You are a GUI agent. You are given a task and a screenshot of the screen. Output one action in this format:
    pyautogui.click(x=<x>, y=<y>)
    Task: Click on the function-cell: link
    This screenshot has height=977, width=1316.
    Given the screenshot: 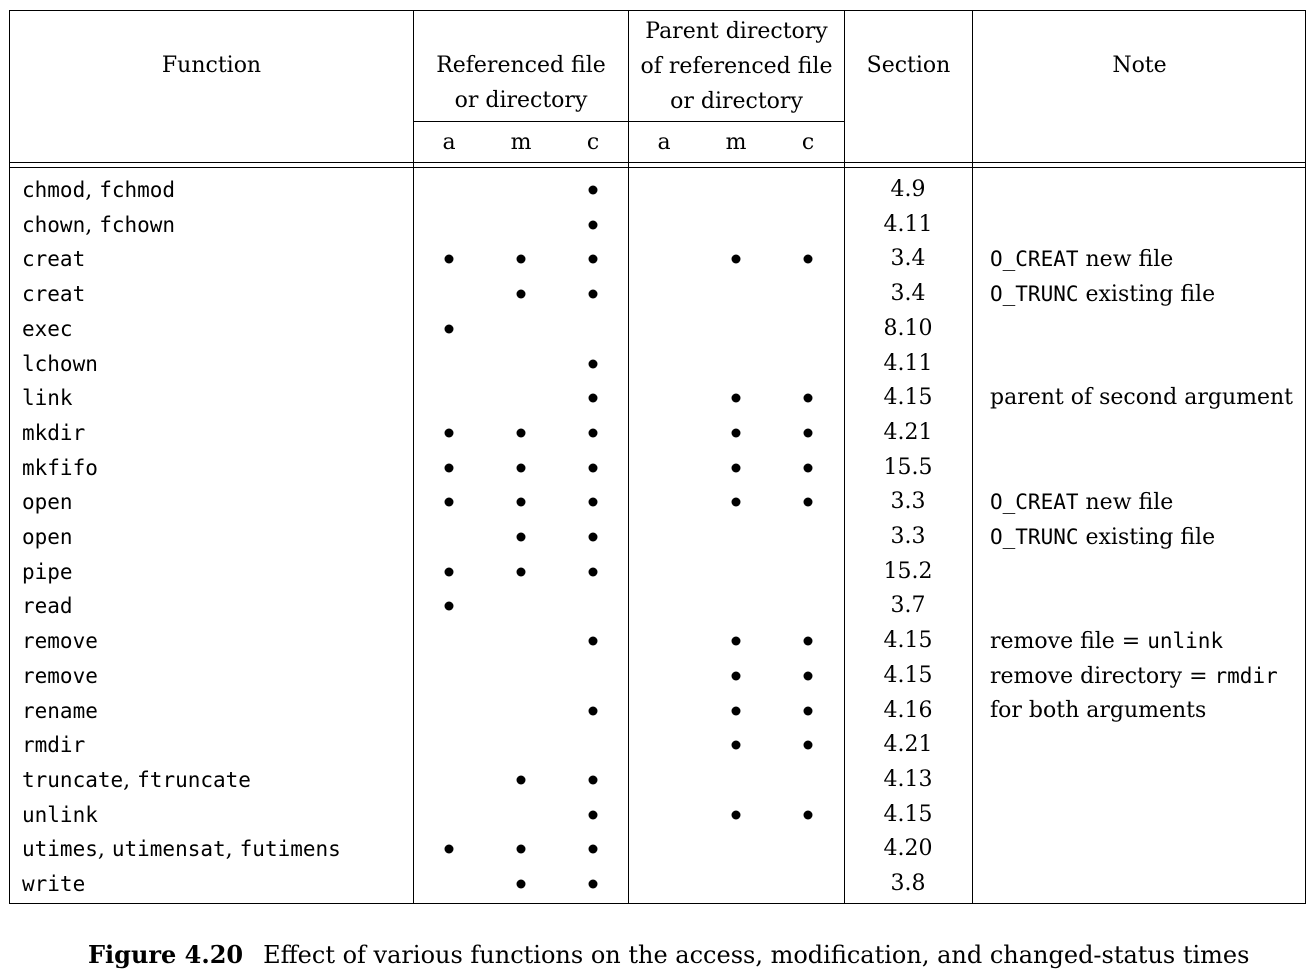 What is the action you would take?
    pyautogui.click(x=47, y=398)
    